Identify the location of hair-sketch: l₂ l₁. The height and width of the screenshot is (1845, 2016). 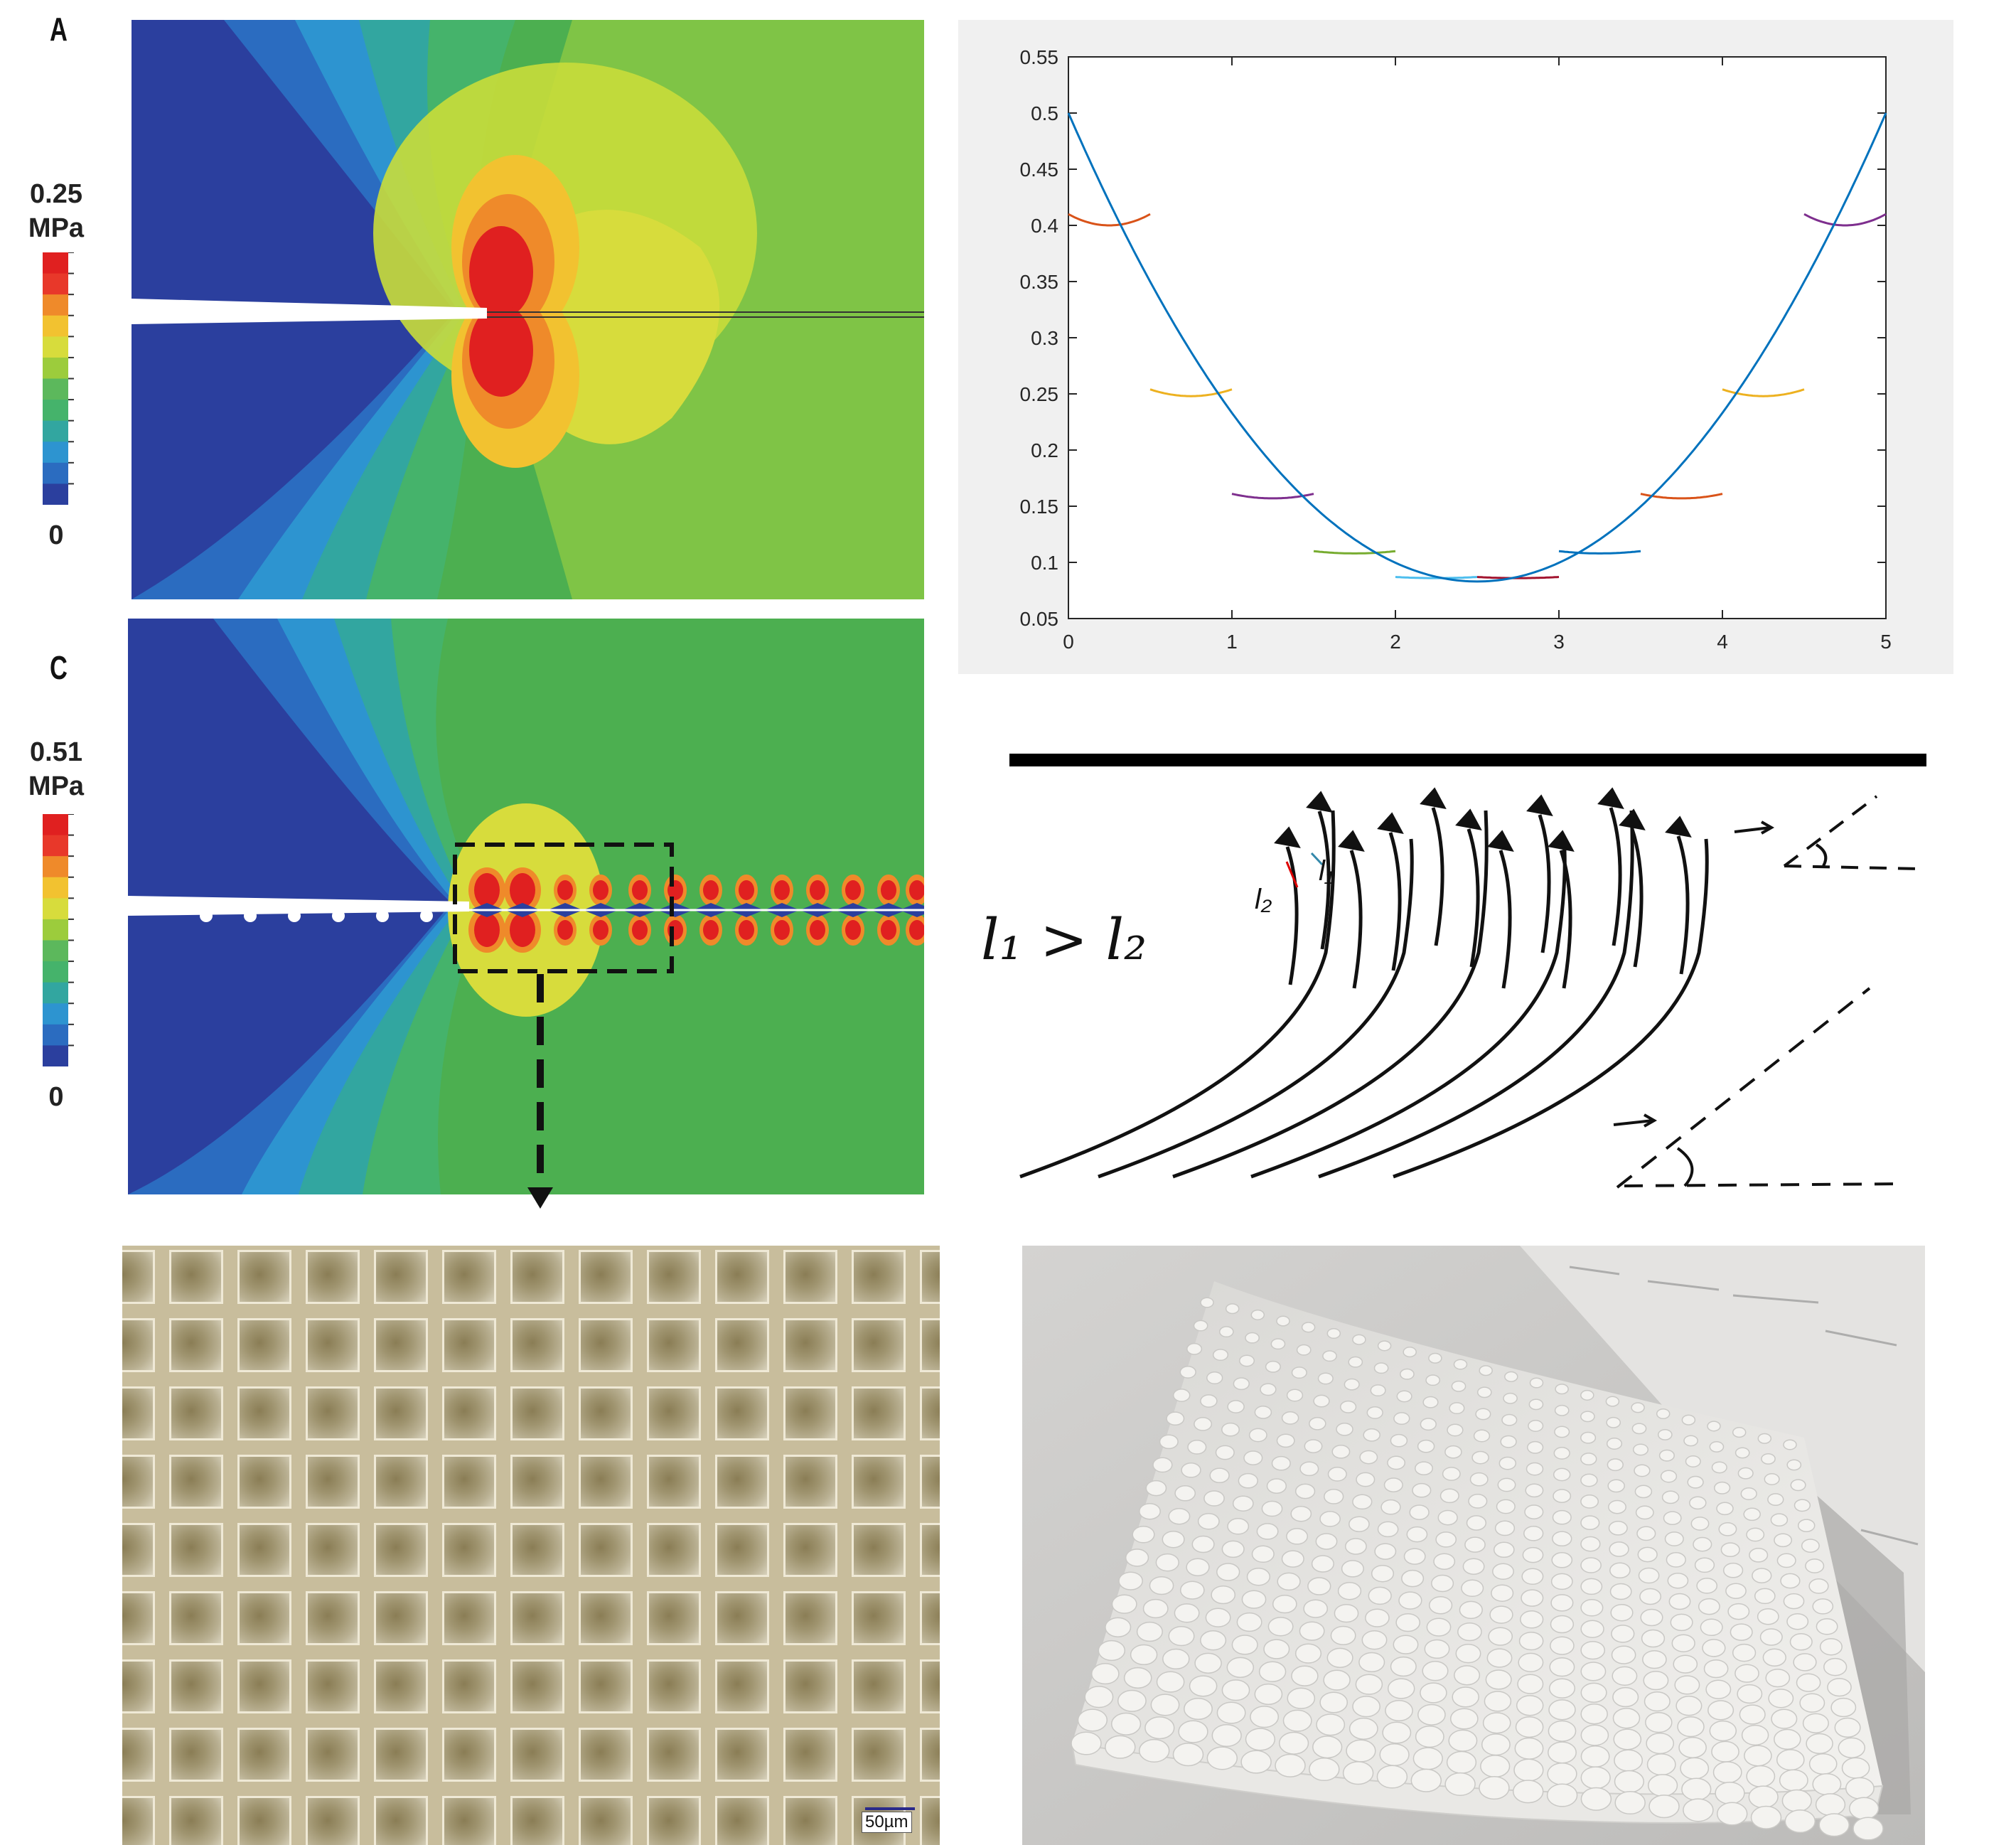
(1467, 972).